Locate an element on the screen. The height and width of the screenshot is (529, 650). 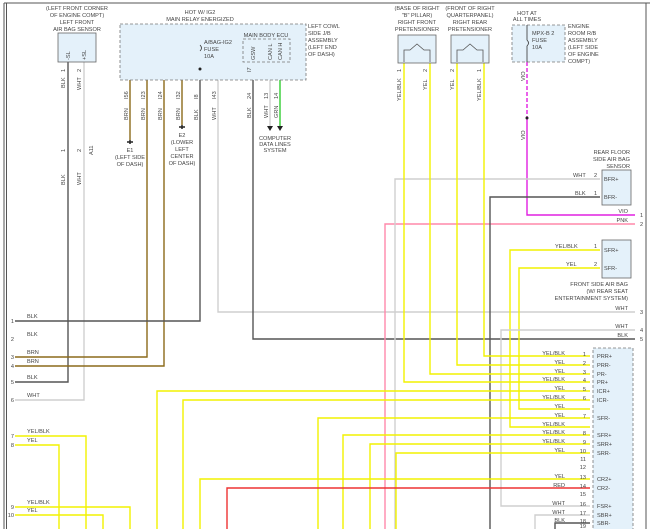
svg-text: A/BAG-IG2 is located at coordinates (218, 43).